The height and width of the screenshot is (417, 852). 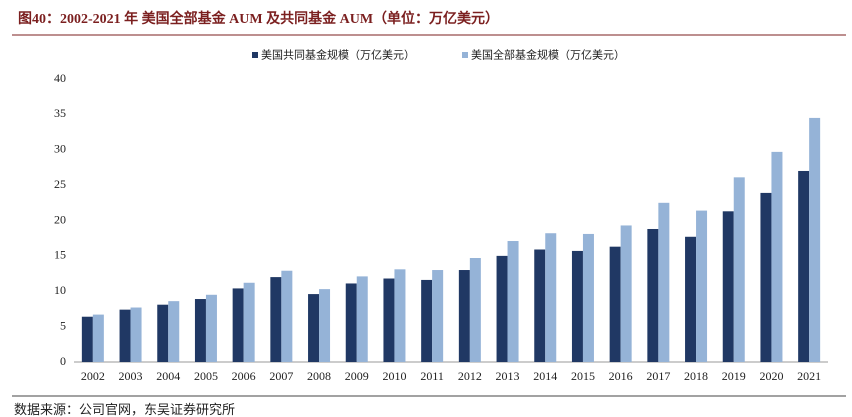 What do you see at coordinates (63, 361) in the screenshot?
I see `y-tick-label: 0` at bounding box center [63, 361].